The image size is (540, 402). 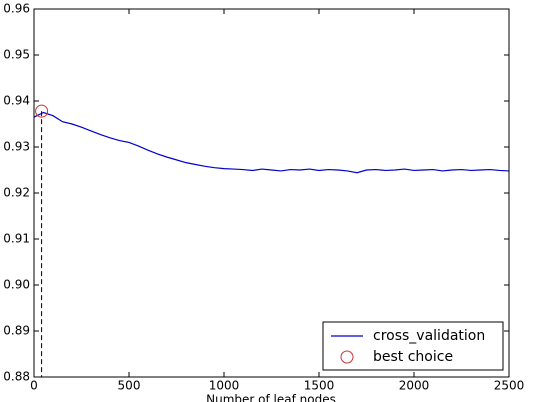 I want to click on y-tick-label: 0.90, so click(x=16, y=285).